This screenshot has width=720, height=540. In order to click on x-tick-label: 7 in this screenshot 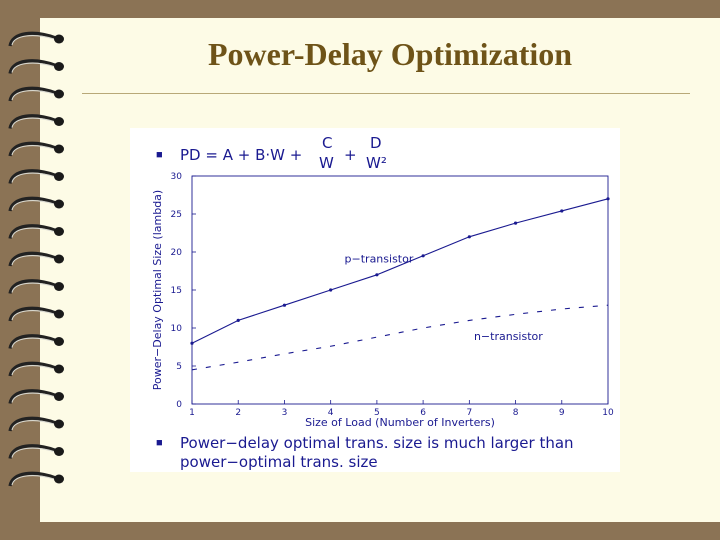, I will do `click(469, 413)`.